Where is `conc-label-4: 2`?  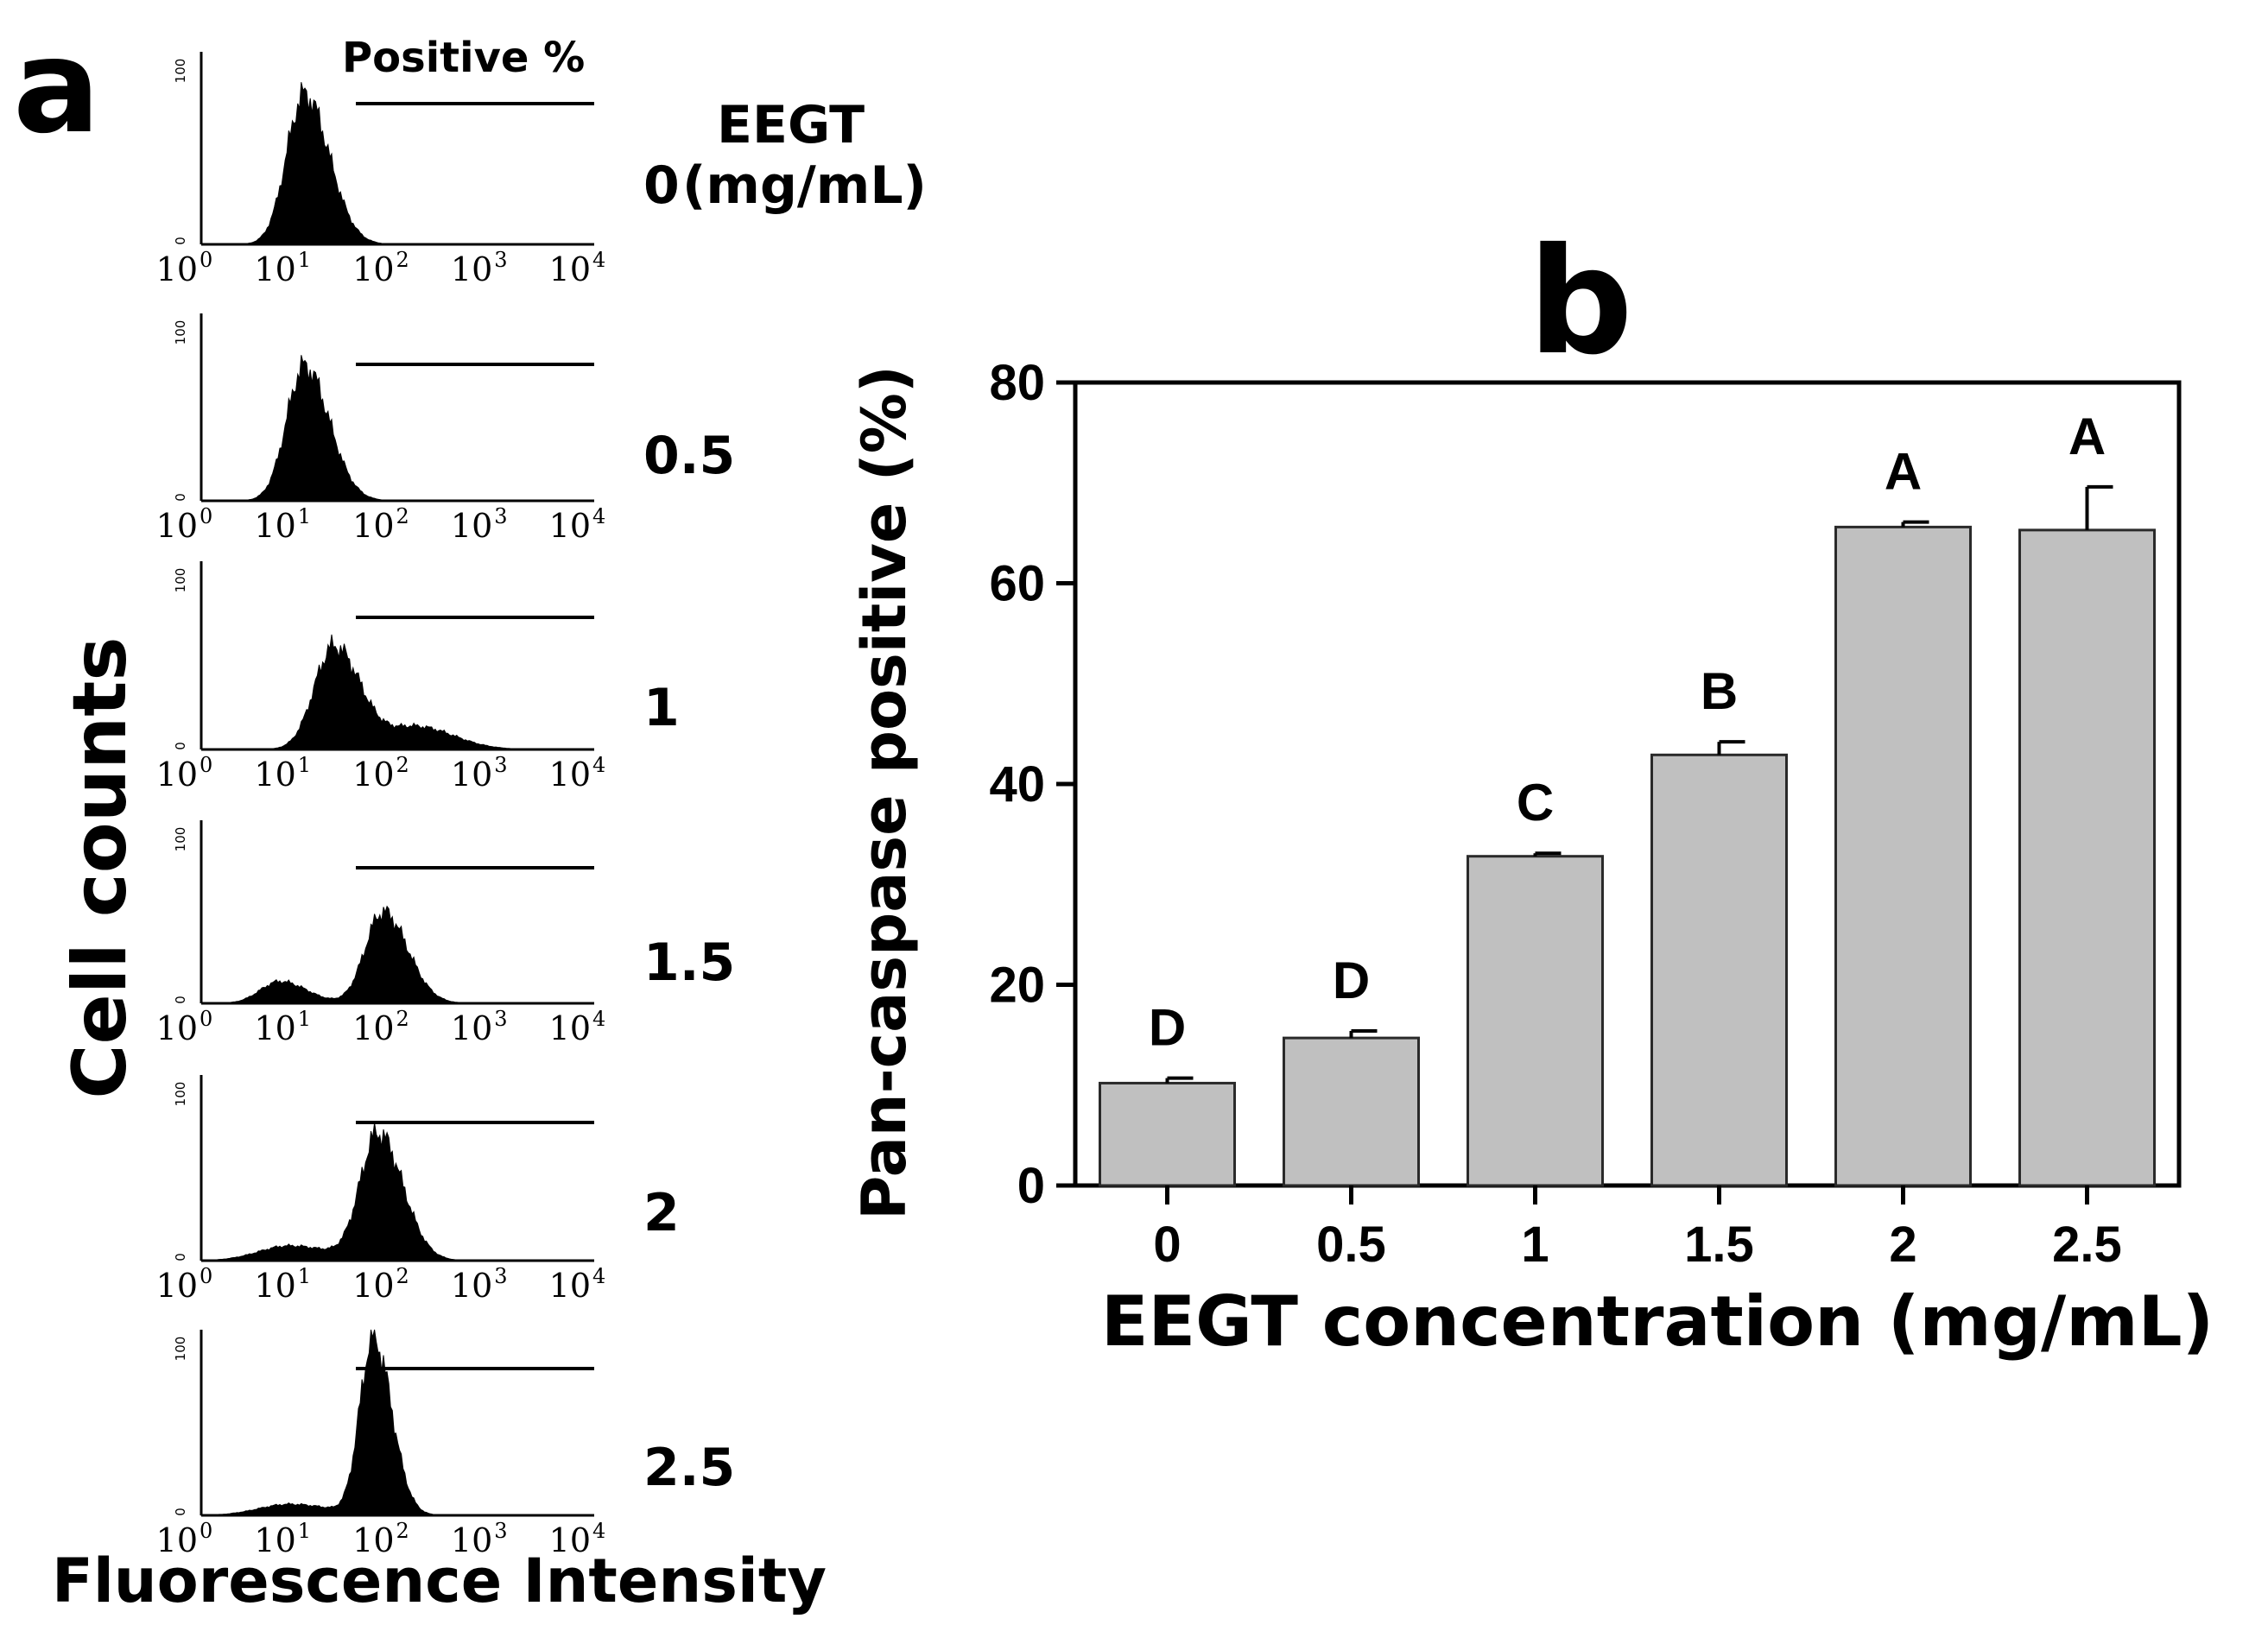
conc-label-4: 2 is located at coordinates (661, 1213).